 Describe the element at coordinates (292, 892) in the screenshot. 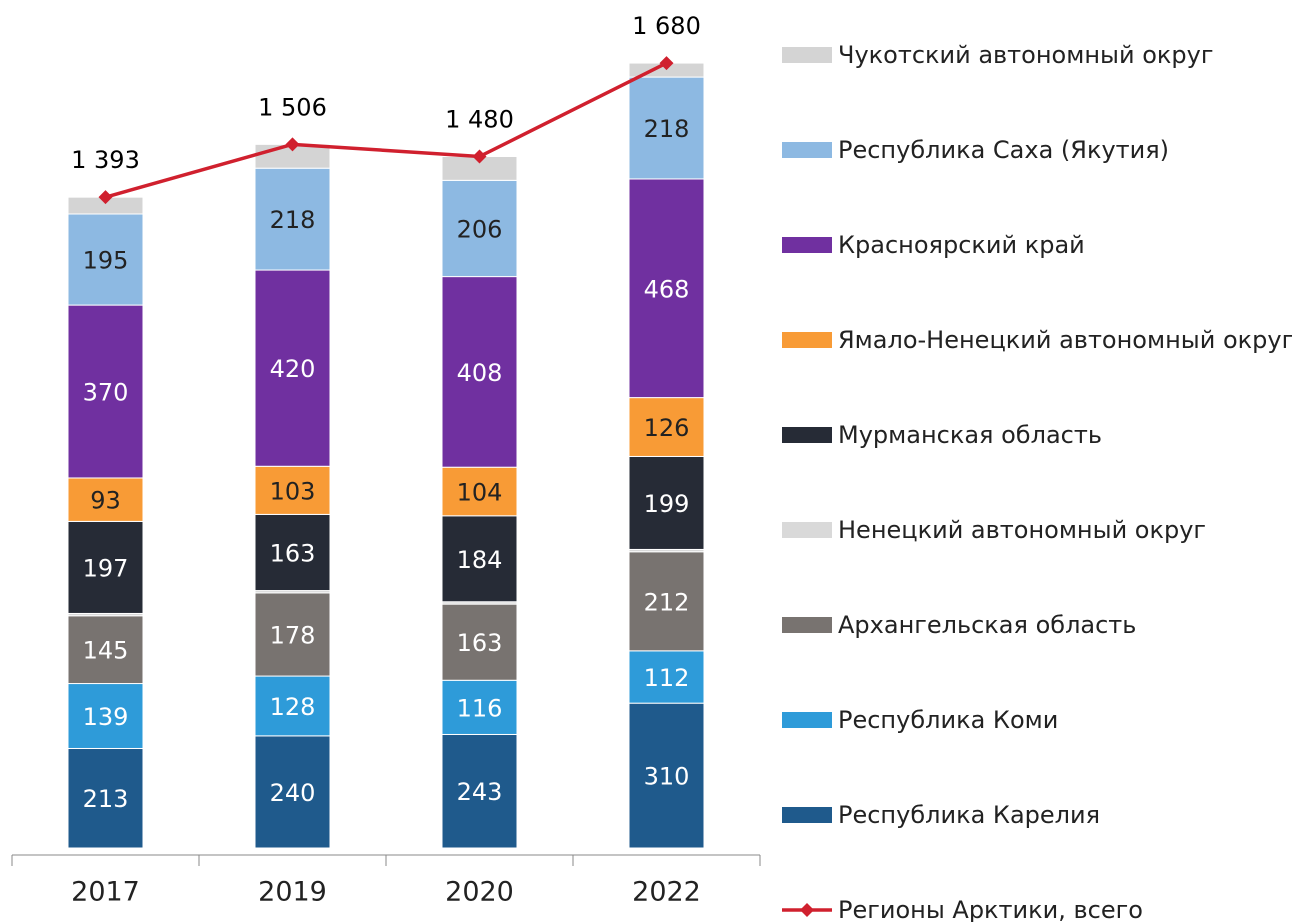

I see `x-tick-label: 2019` at that location.